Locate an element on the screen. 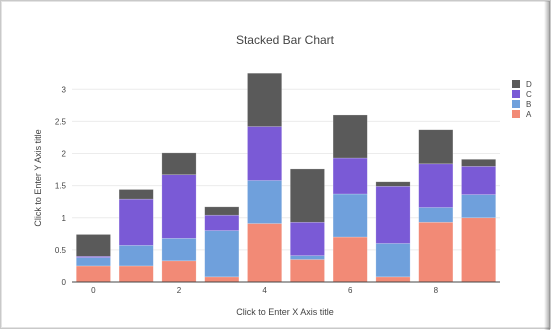  y-tick-label: 2.5 is located at coordinates (61, 121).